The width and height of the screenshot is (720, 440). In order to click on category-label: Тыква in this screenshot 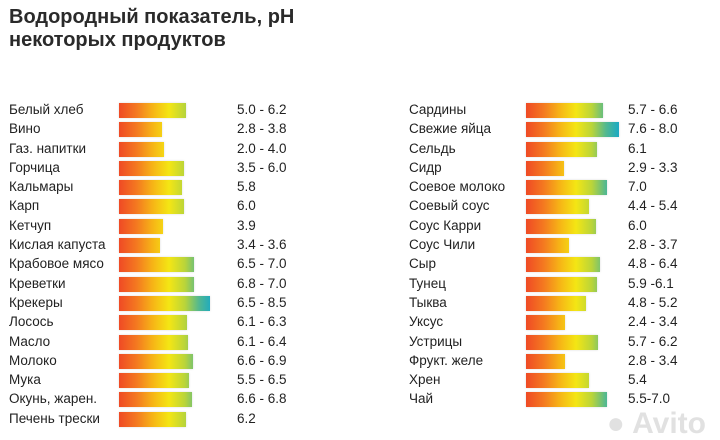, I will do `click(428, 302)`.